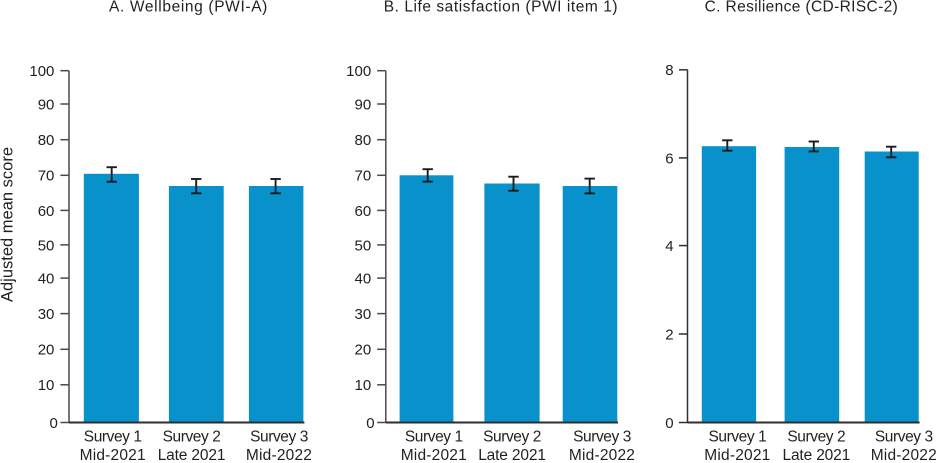 Image resolution: width=939 pixels, height=463 pixels. Describe the element at coordinates (188, 8) in the screenshot. I see `svg-text: A. Wellbeing (PWI-A)` at that location.